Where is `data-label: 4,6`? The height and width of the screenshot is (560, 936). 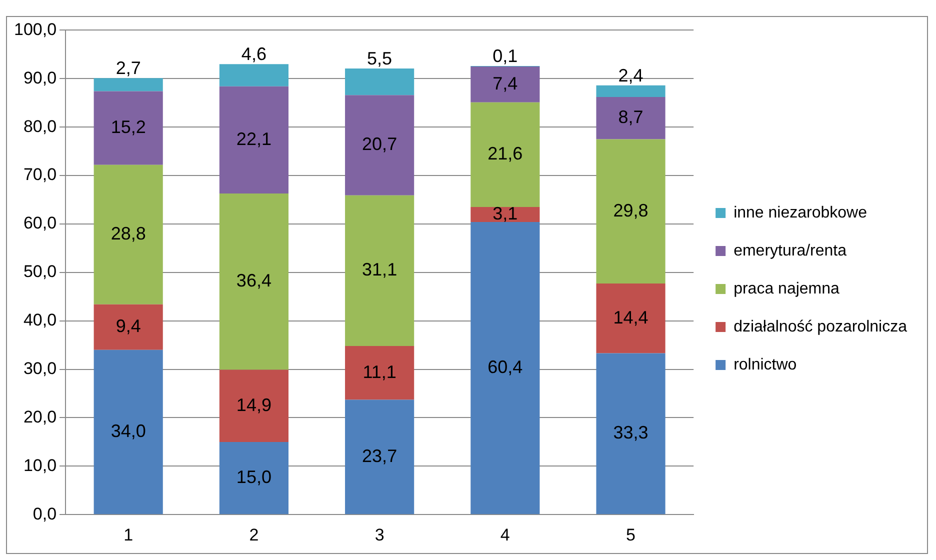 data-label: 4,6 is located at coordinates (253, 54).